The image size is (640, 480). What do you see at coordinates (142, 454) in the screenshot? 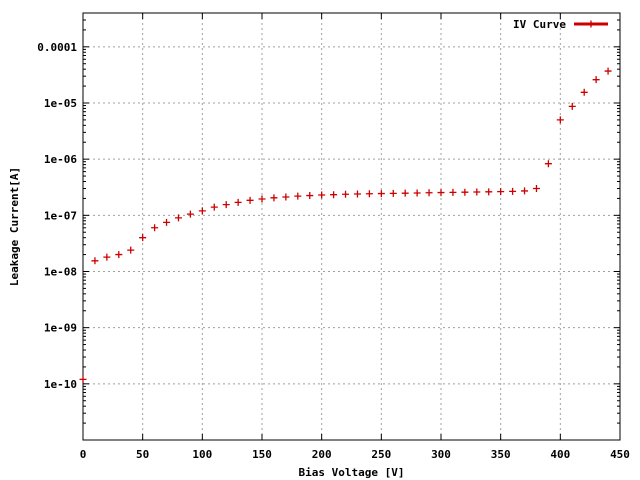
I see `x-tick-label: 50` at bounding box center [142, 454].